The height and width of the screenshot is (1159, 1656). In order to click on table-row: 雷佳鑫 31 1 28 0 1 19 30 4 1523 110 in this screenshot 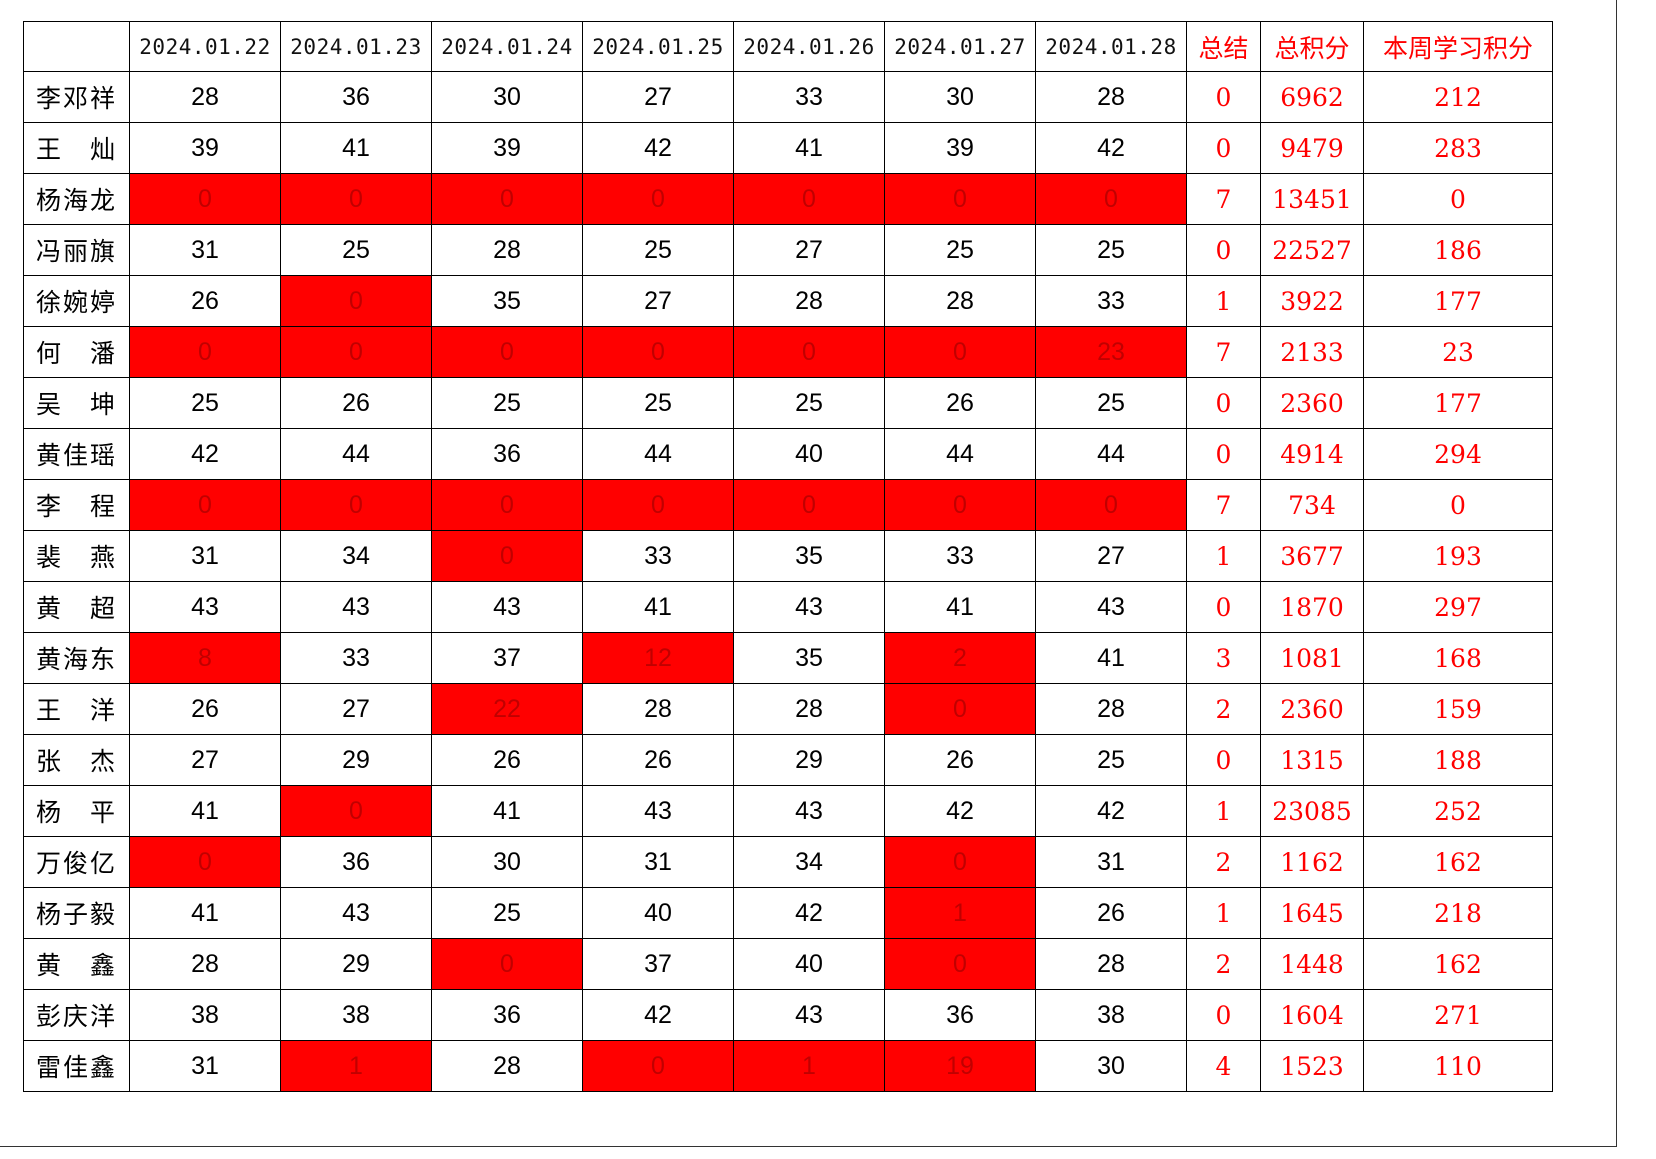, I will do `click(788, 1066)`.